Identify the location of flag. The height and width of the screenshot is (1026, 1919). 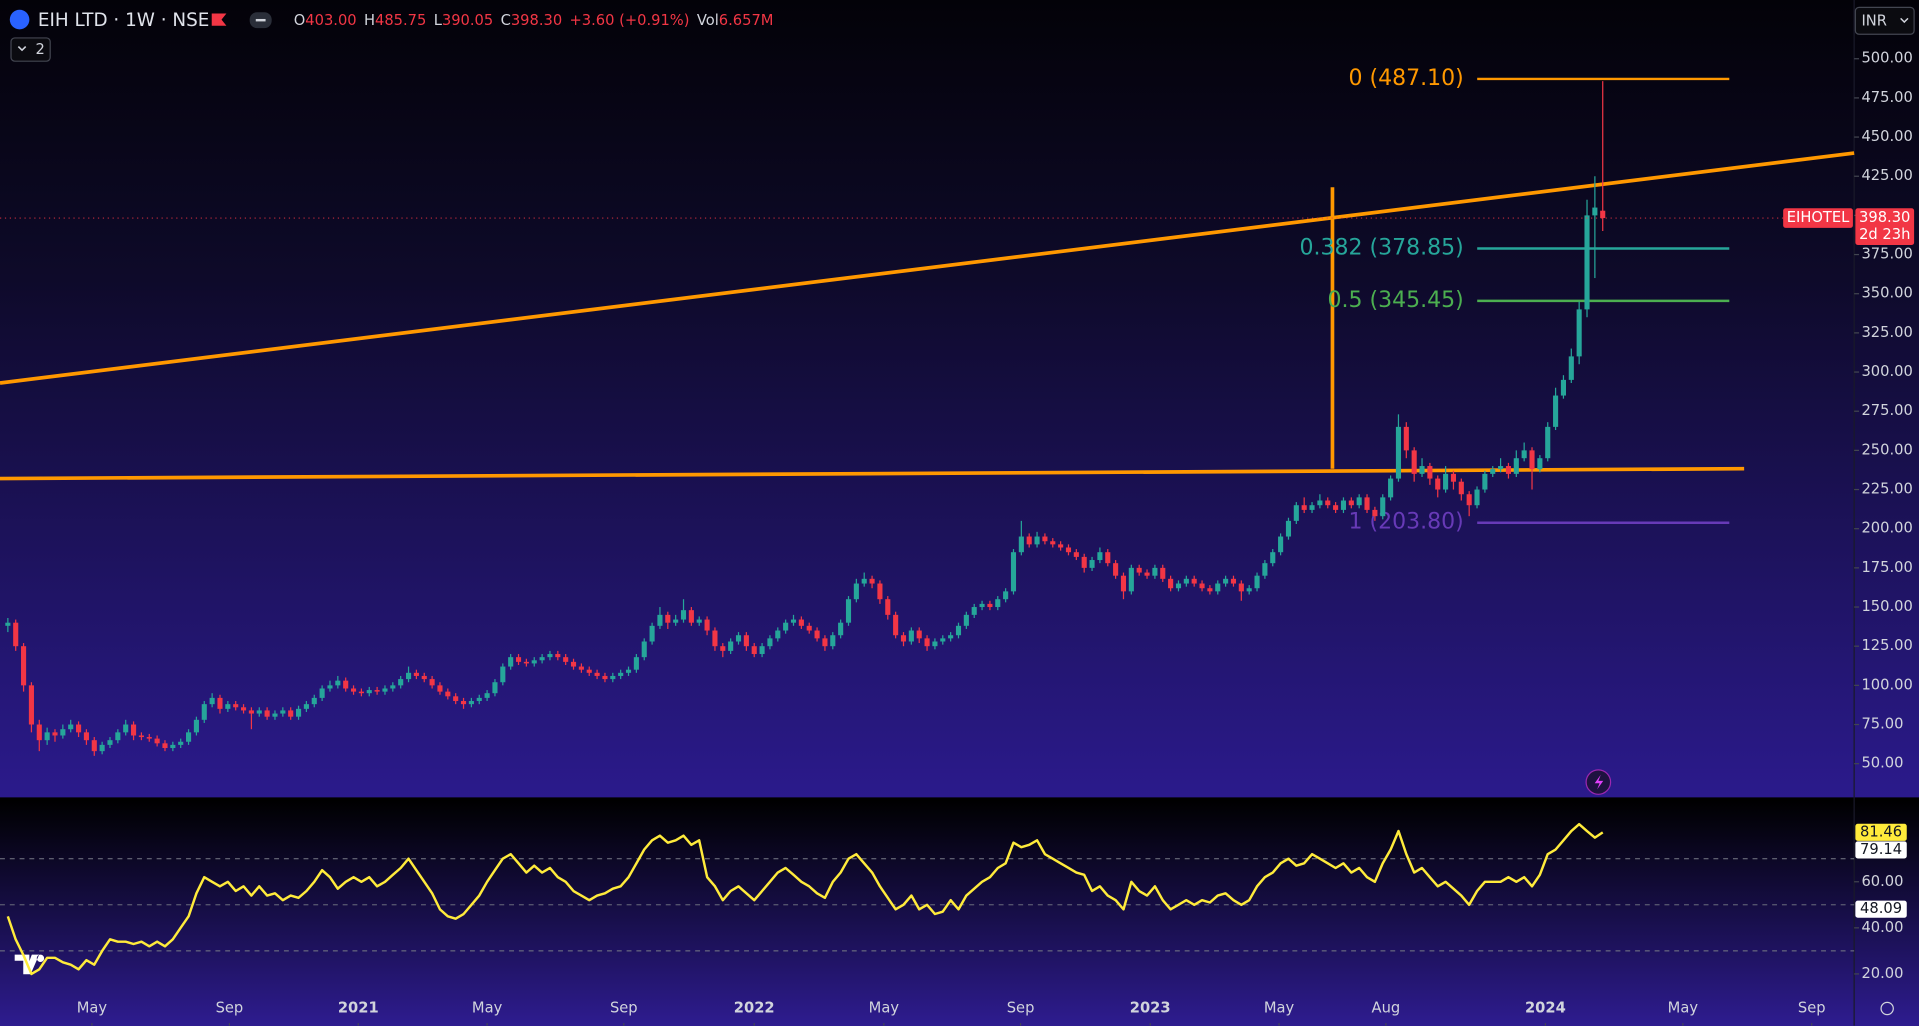
(219, 19).